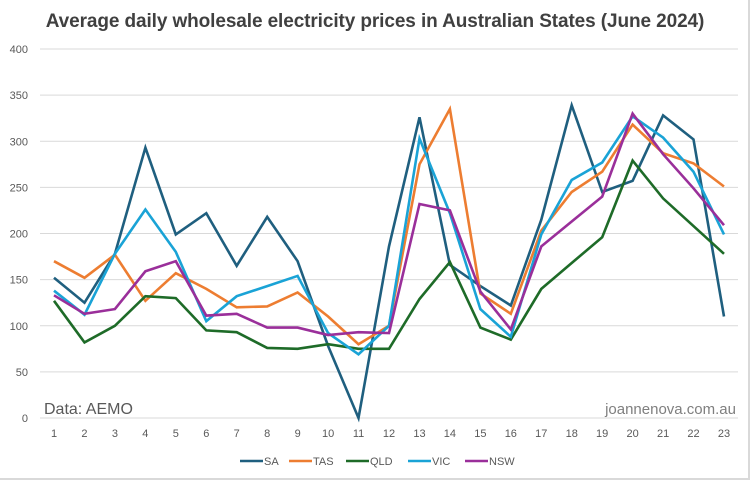 This screenshot has width=750, height=480. What do you see at coordinates (450, 434) in the screenshot?
I see `x-tick-label: 14` at bounding box center [450, 434].